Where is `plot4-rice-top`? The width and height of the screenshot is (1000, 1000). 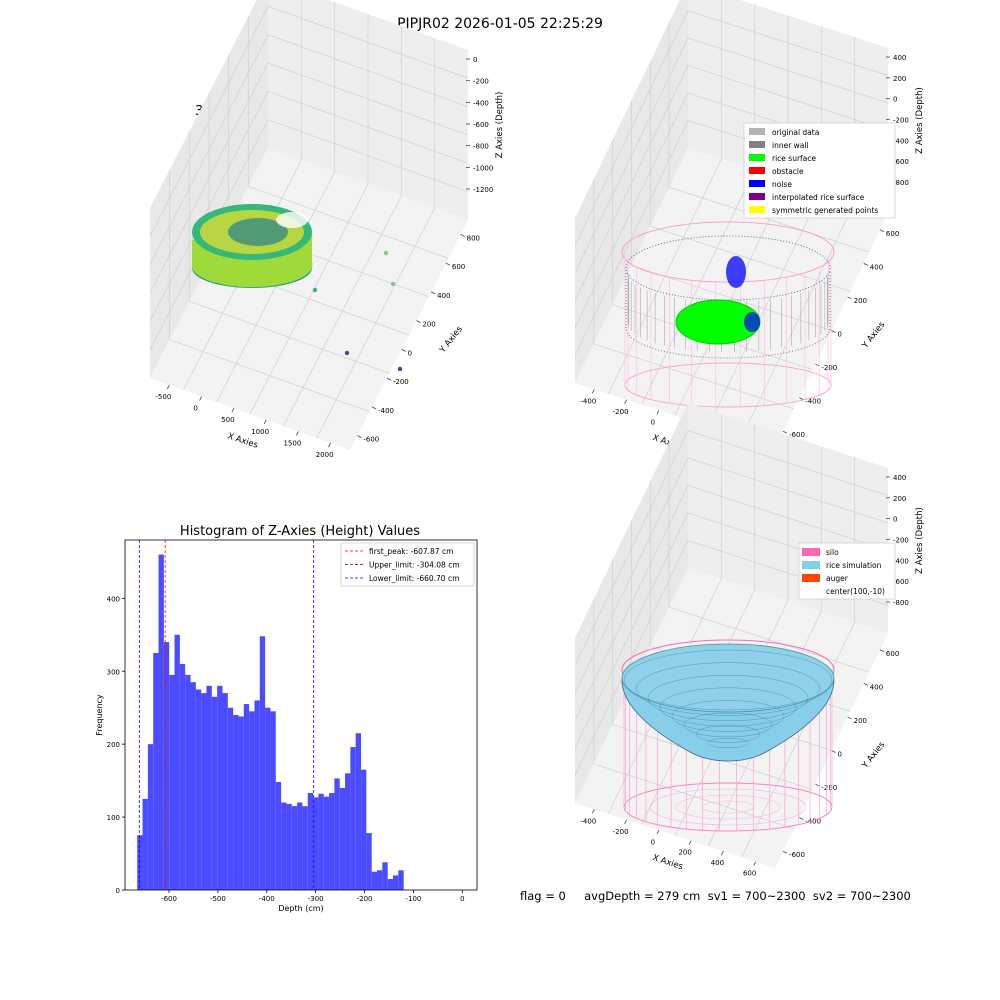
plot4-rice-top is located at coordinates (728, 678).